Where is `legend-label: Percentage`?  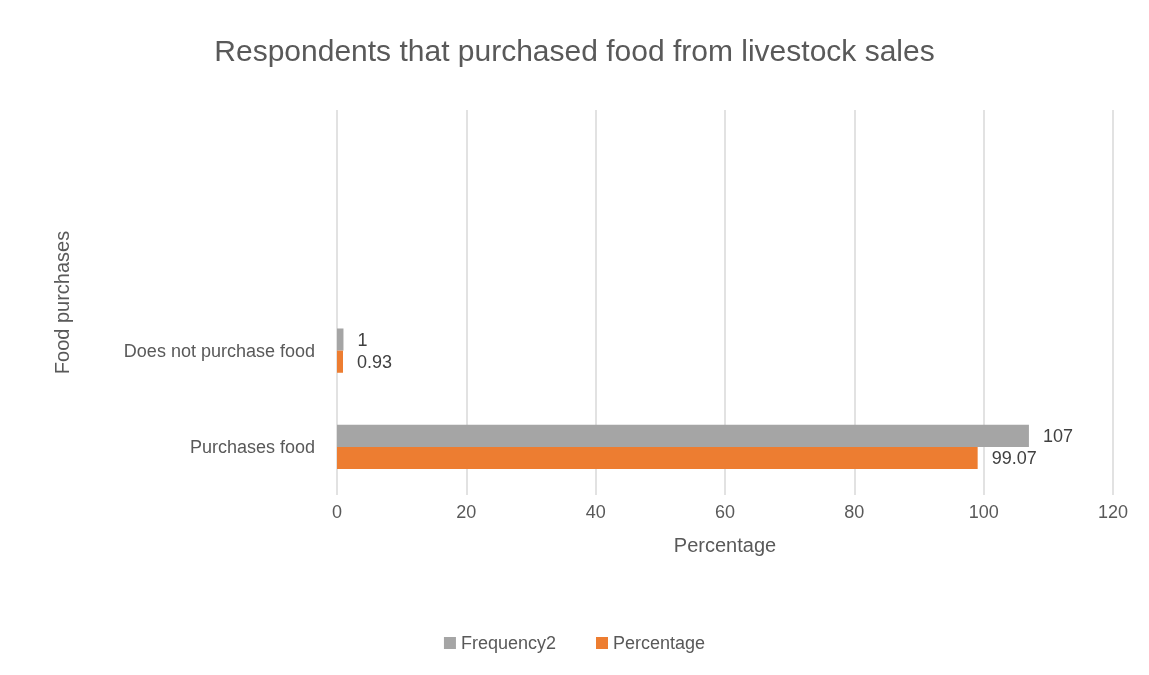 legend-label: Percentage is located at coordinates (659, 643).